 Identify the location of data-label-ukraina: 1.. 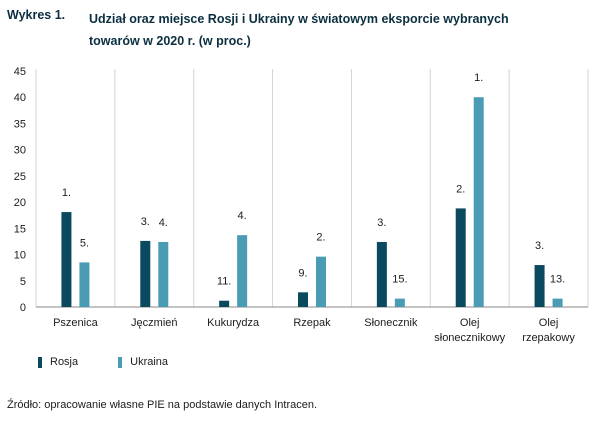
(478, 78).